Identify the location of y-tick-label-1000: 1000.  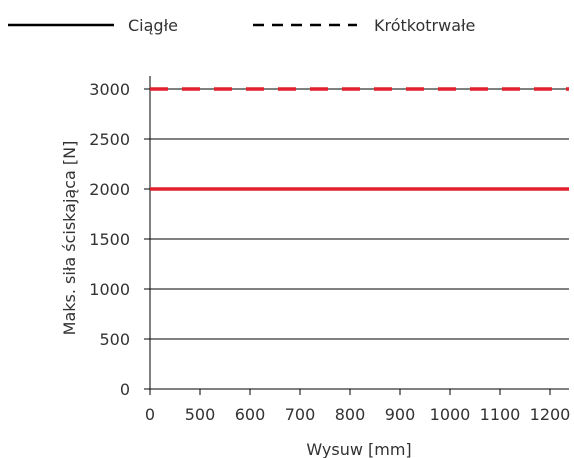
(109, 289).